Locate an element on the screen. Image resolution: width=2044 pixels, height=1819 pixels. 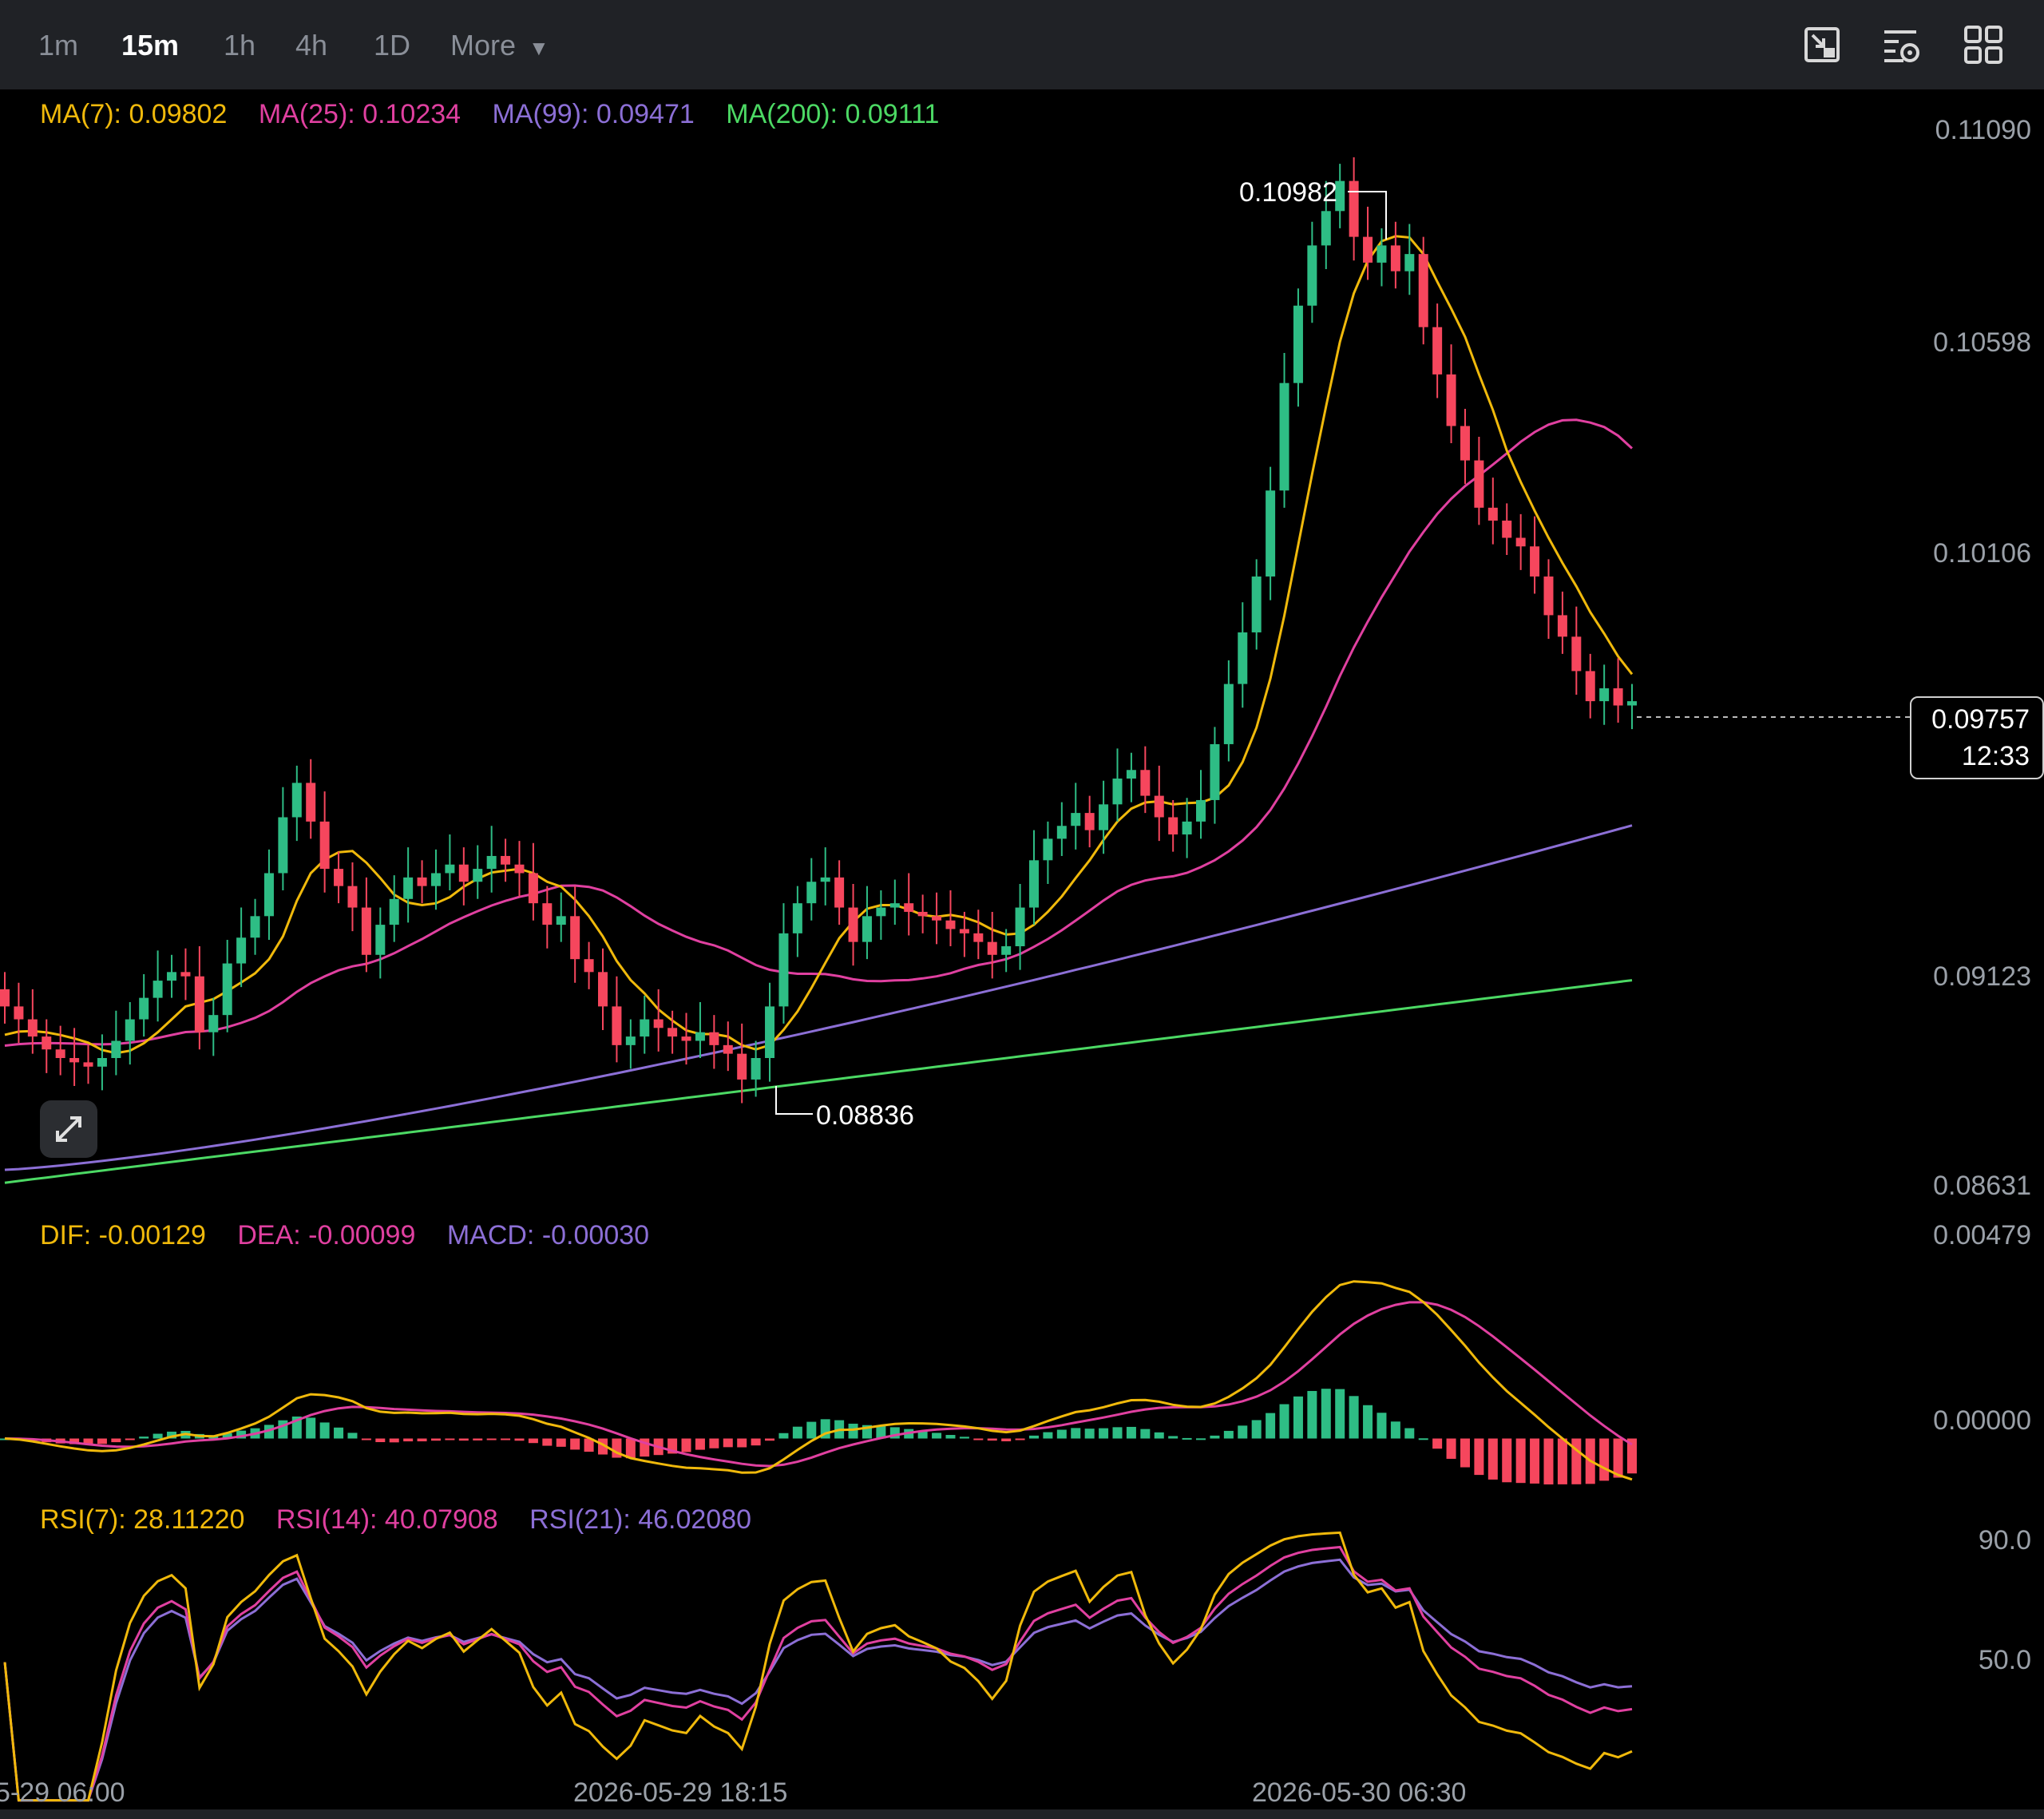
chart-switch-icon is located at coordinates (1822, 44).